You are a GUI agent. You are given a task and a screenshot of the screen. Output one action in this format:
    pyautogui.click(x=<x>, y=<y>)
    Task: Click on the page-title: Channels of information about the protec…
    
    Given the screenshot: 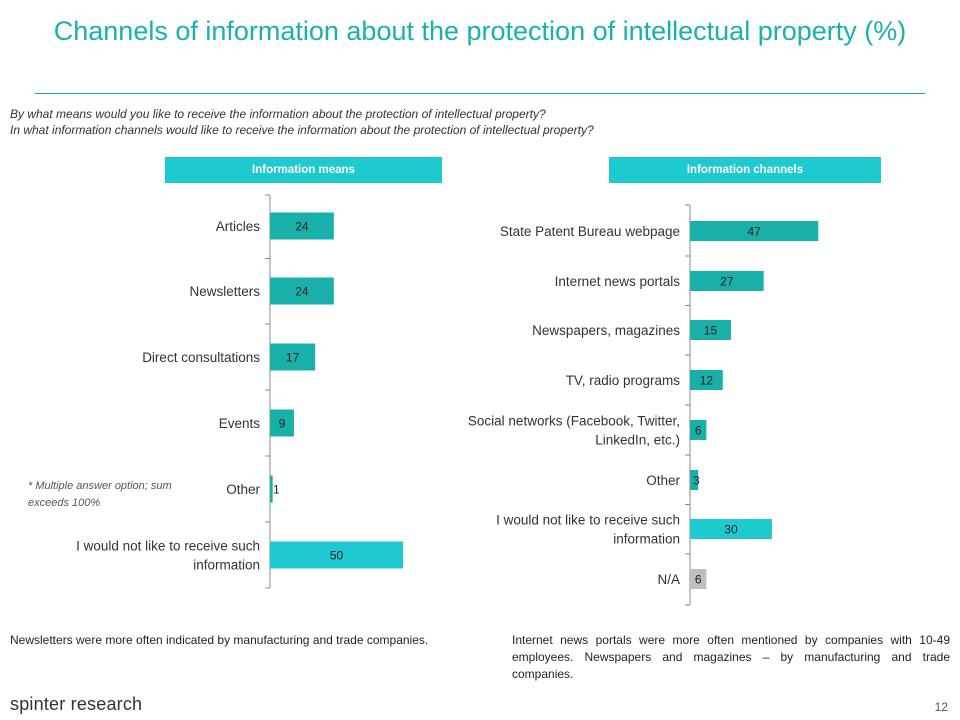 What is the action you would take?
    pyautogui.click(x=480, y=31)
    